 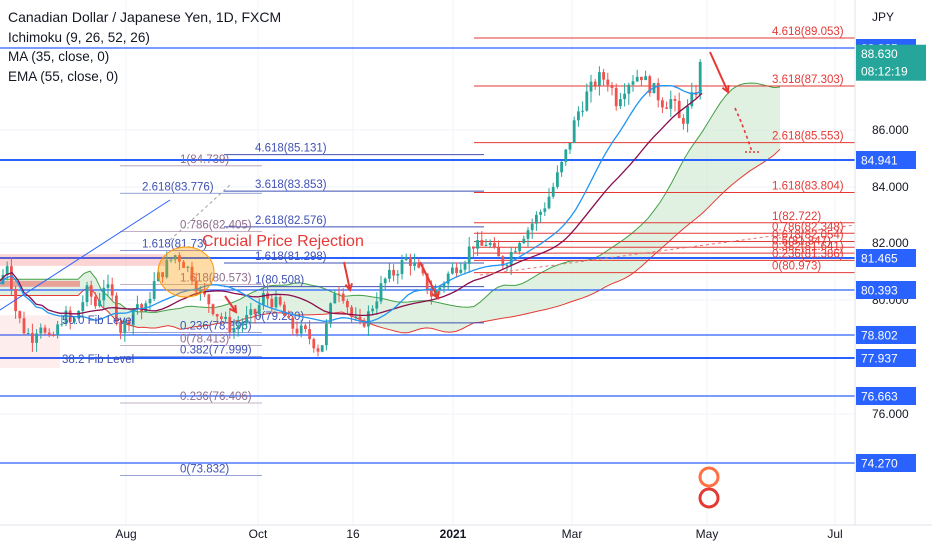 I want to click on ema-legend: EMA (55, close, 0), so click(x=63, y=76).